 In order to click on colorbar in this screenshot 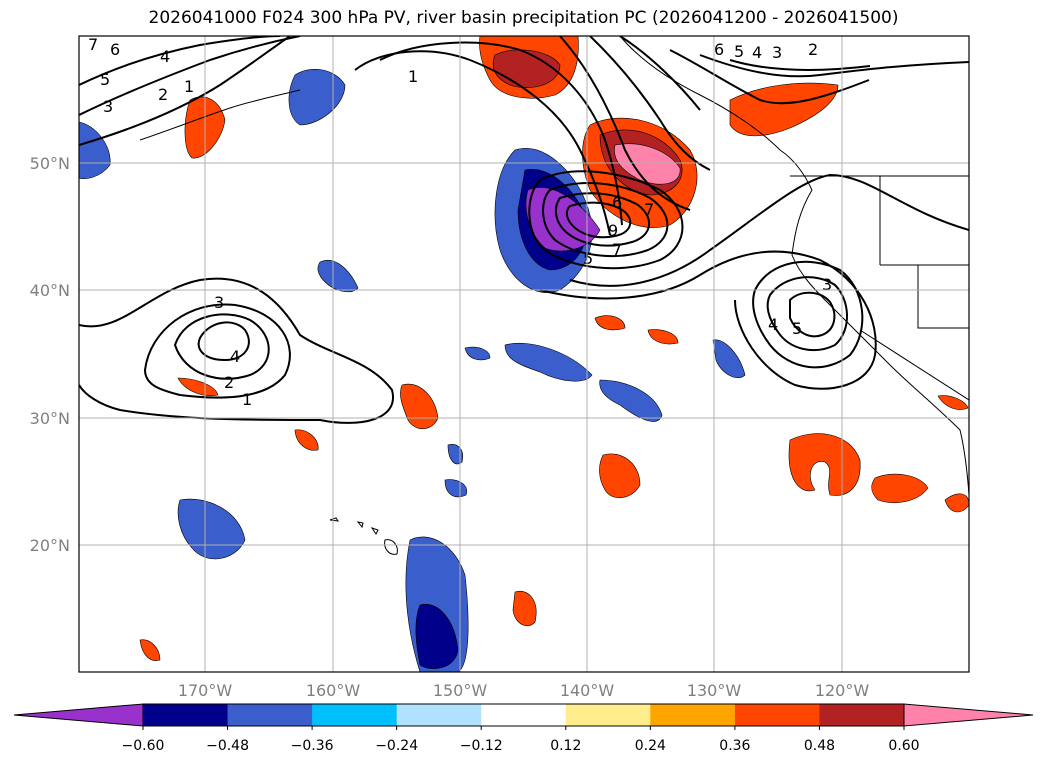, I will do `click(523, 715)`.